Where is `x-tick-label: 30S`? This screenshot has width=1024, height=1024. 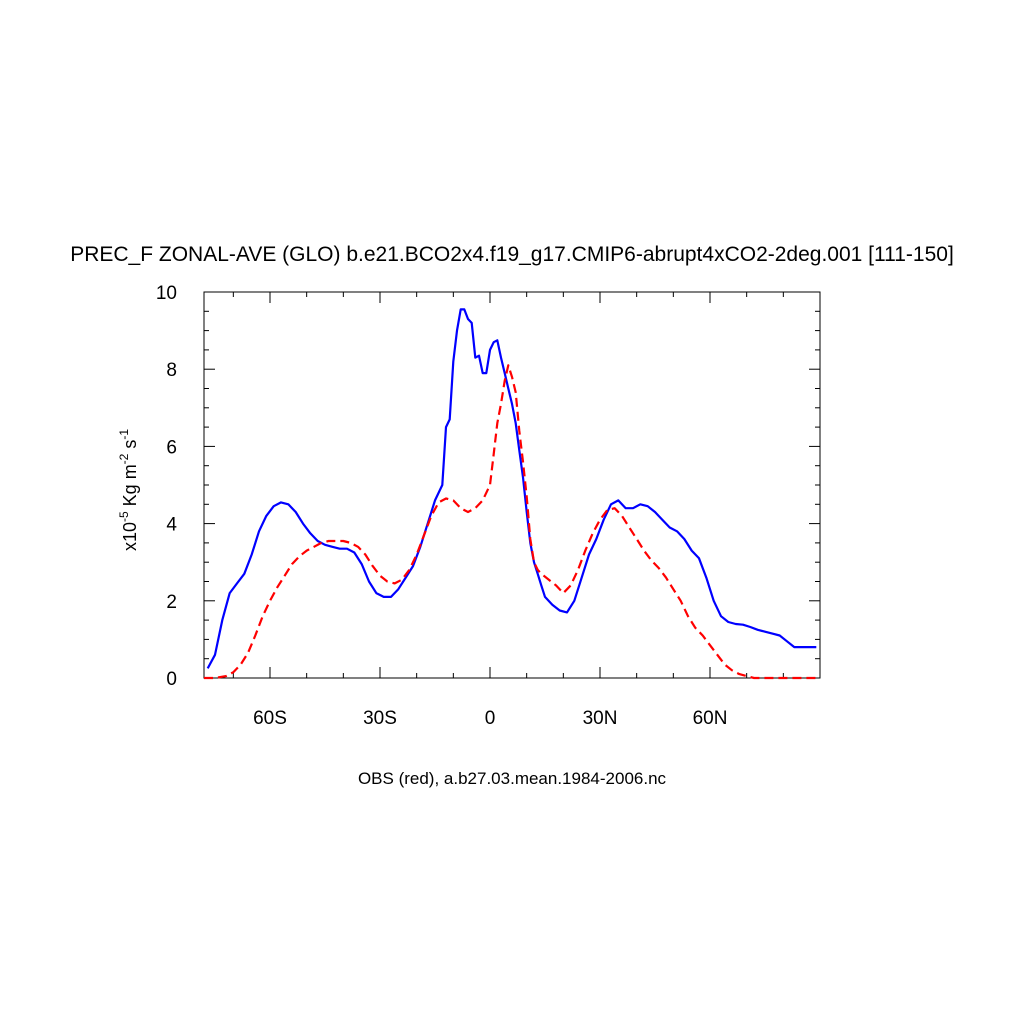
x-tick-label: 30S is located at coordinates (380, 718).